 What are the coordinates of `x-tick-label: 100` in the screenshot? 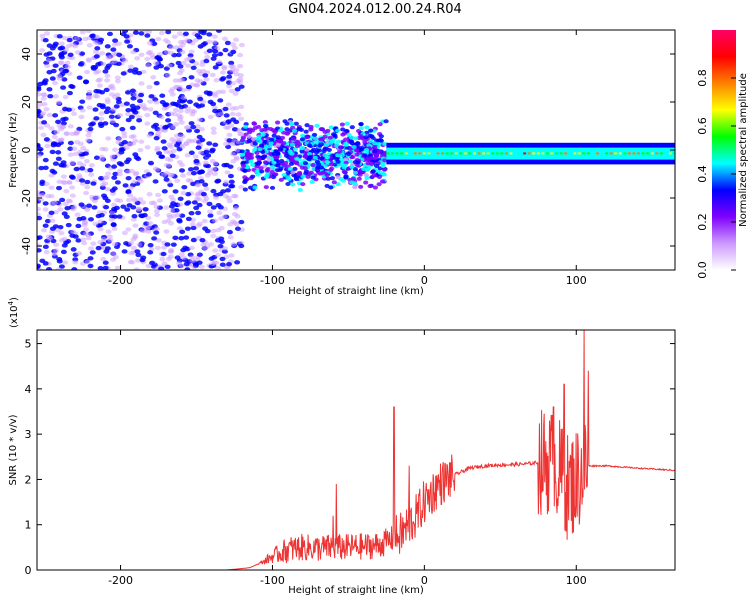 It's located at (576, 280).